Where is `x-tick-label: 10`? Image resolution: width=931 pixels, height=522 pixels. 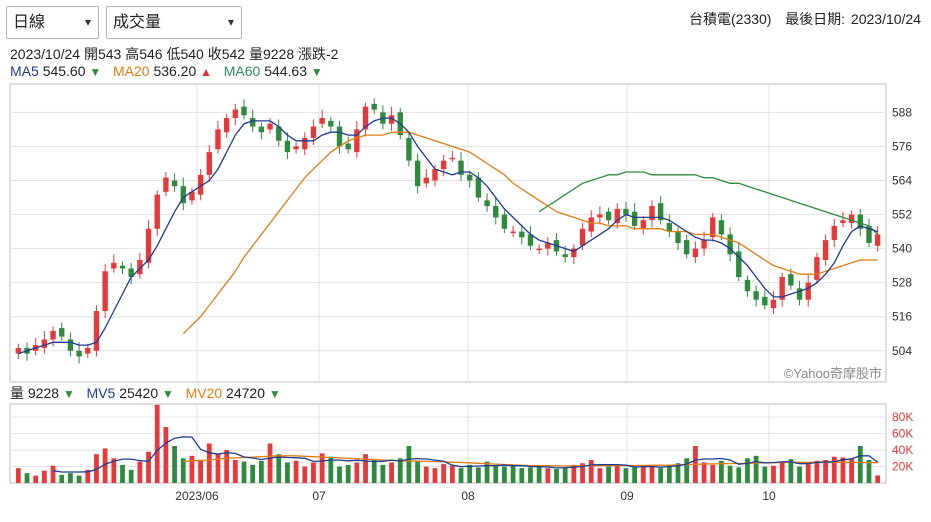 x-tick-label: 10 is located at coordinates (769, 496).